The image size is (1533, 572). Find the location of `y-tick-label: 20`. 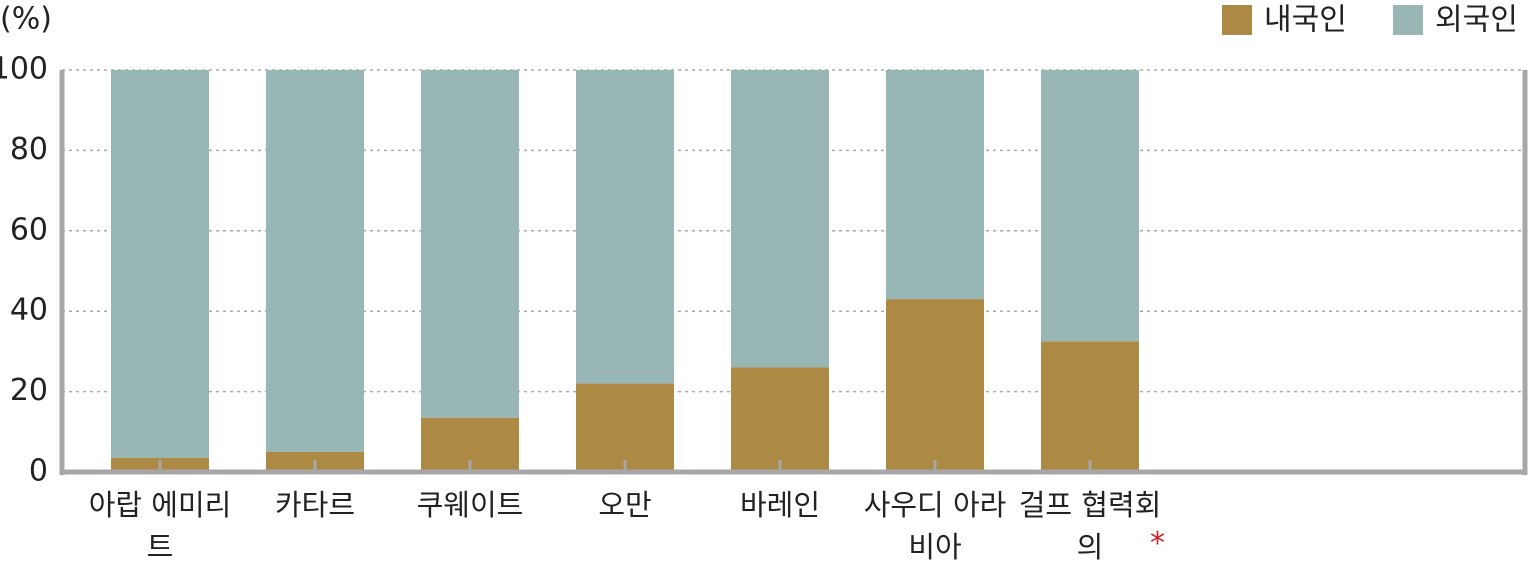

y-tick-label: 20 is located at coordinates (29, 390).